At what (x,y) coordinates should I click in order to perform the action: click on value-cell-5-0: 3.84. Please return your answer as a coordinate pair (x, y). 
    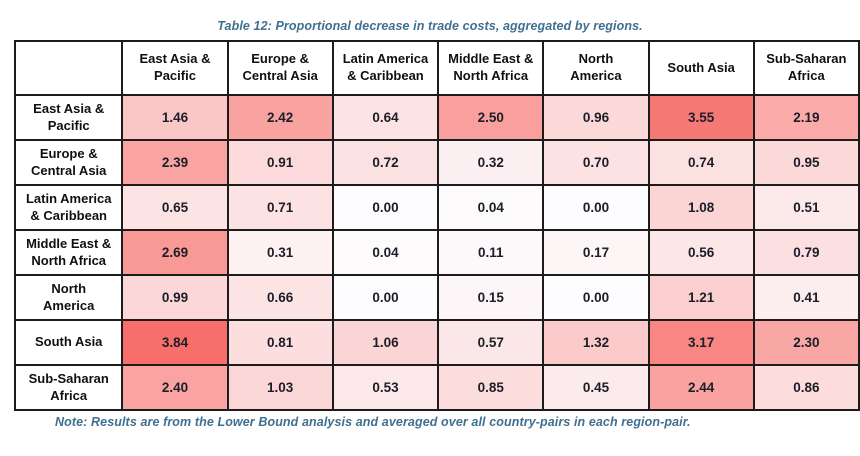
    Looking at the image, I should click on (175, 342).